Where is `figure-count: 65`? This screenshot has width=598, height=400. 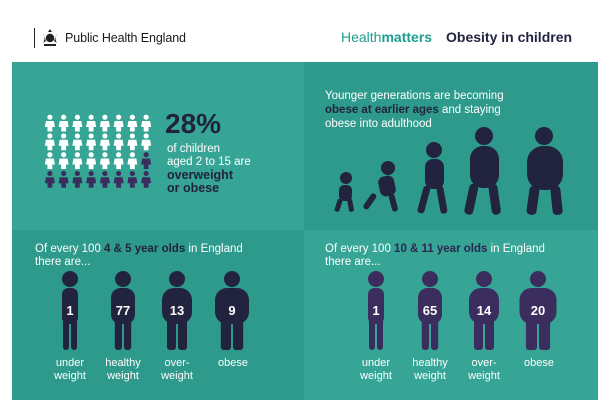
figure-count: 65 is located at coordinates (430, 310).